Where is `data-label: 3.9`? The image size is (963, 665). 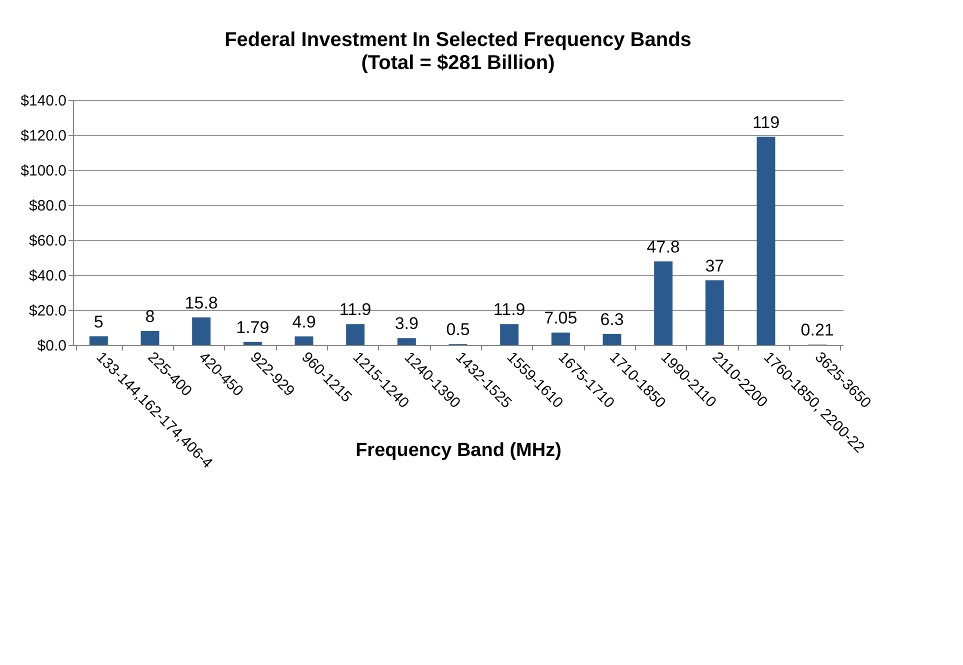
data-label: 3.9 is located at coordinates (406, 324).